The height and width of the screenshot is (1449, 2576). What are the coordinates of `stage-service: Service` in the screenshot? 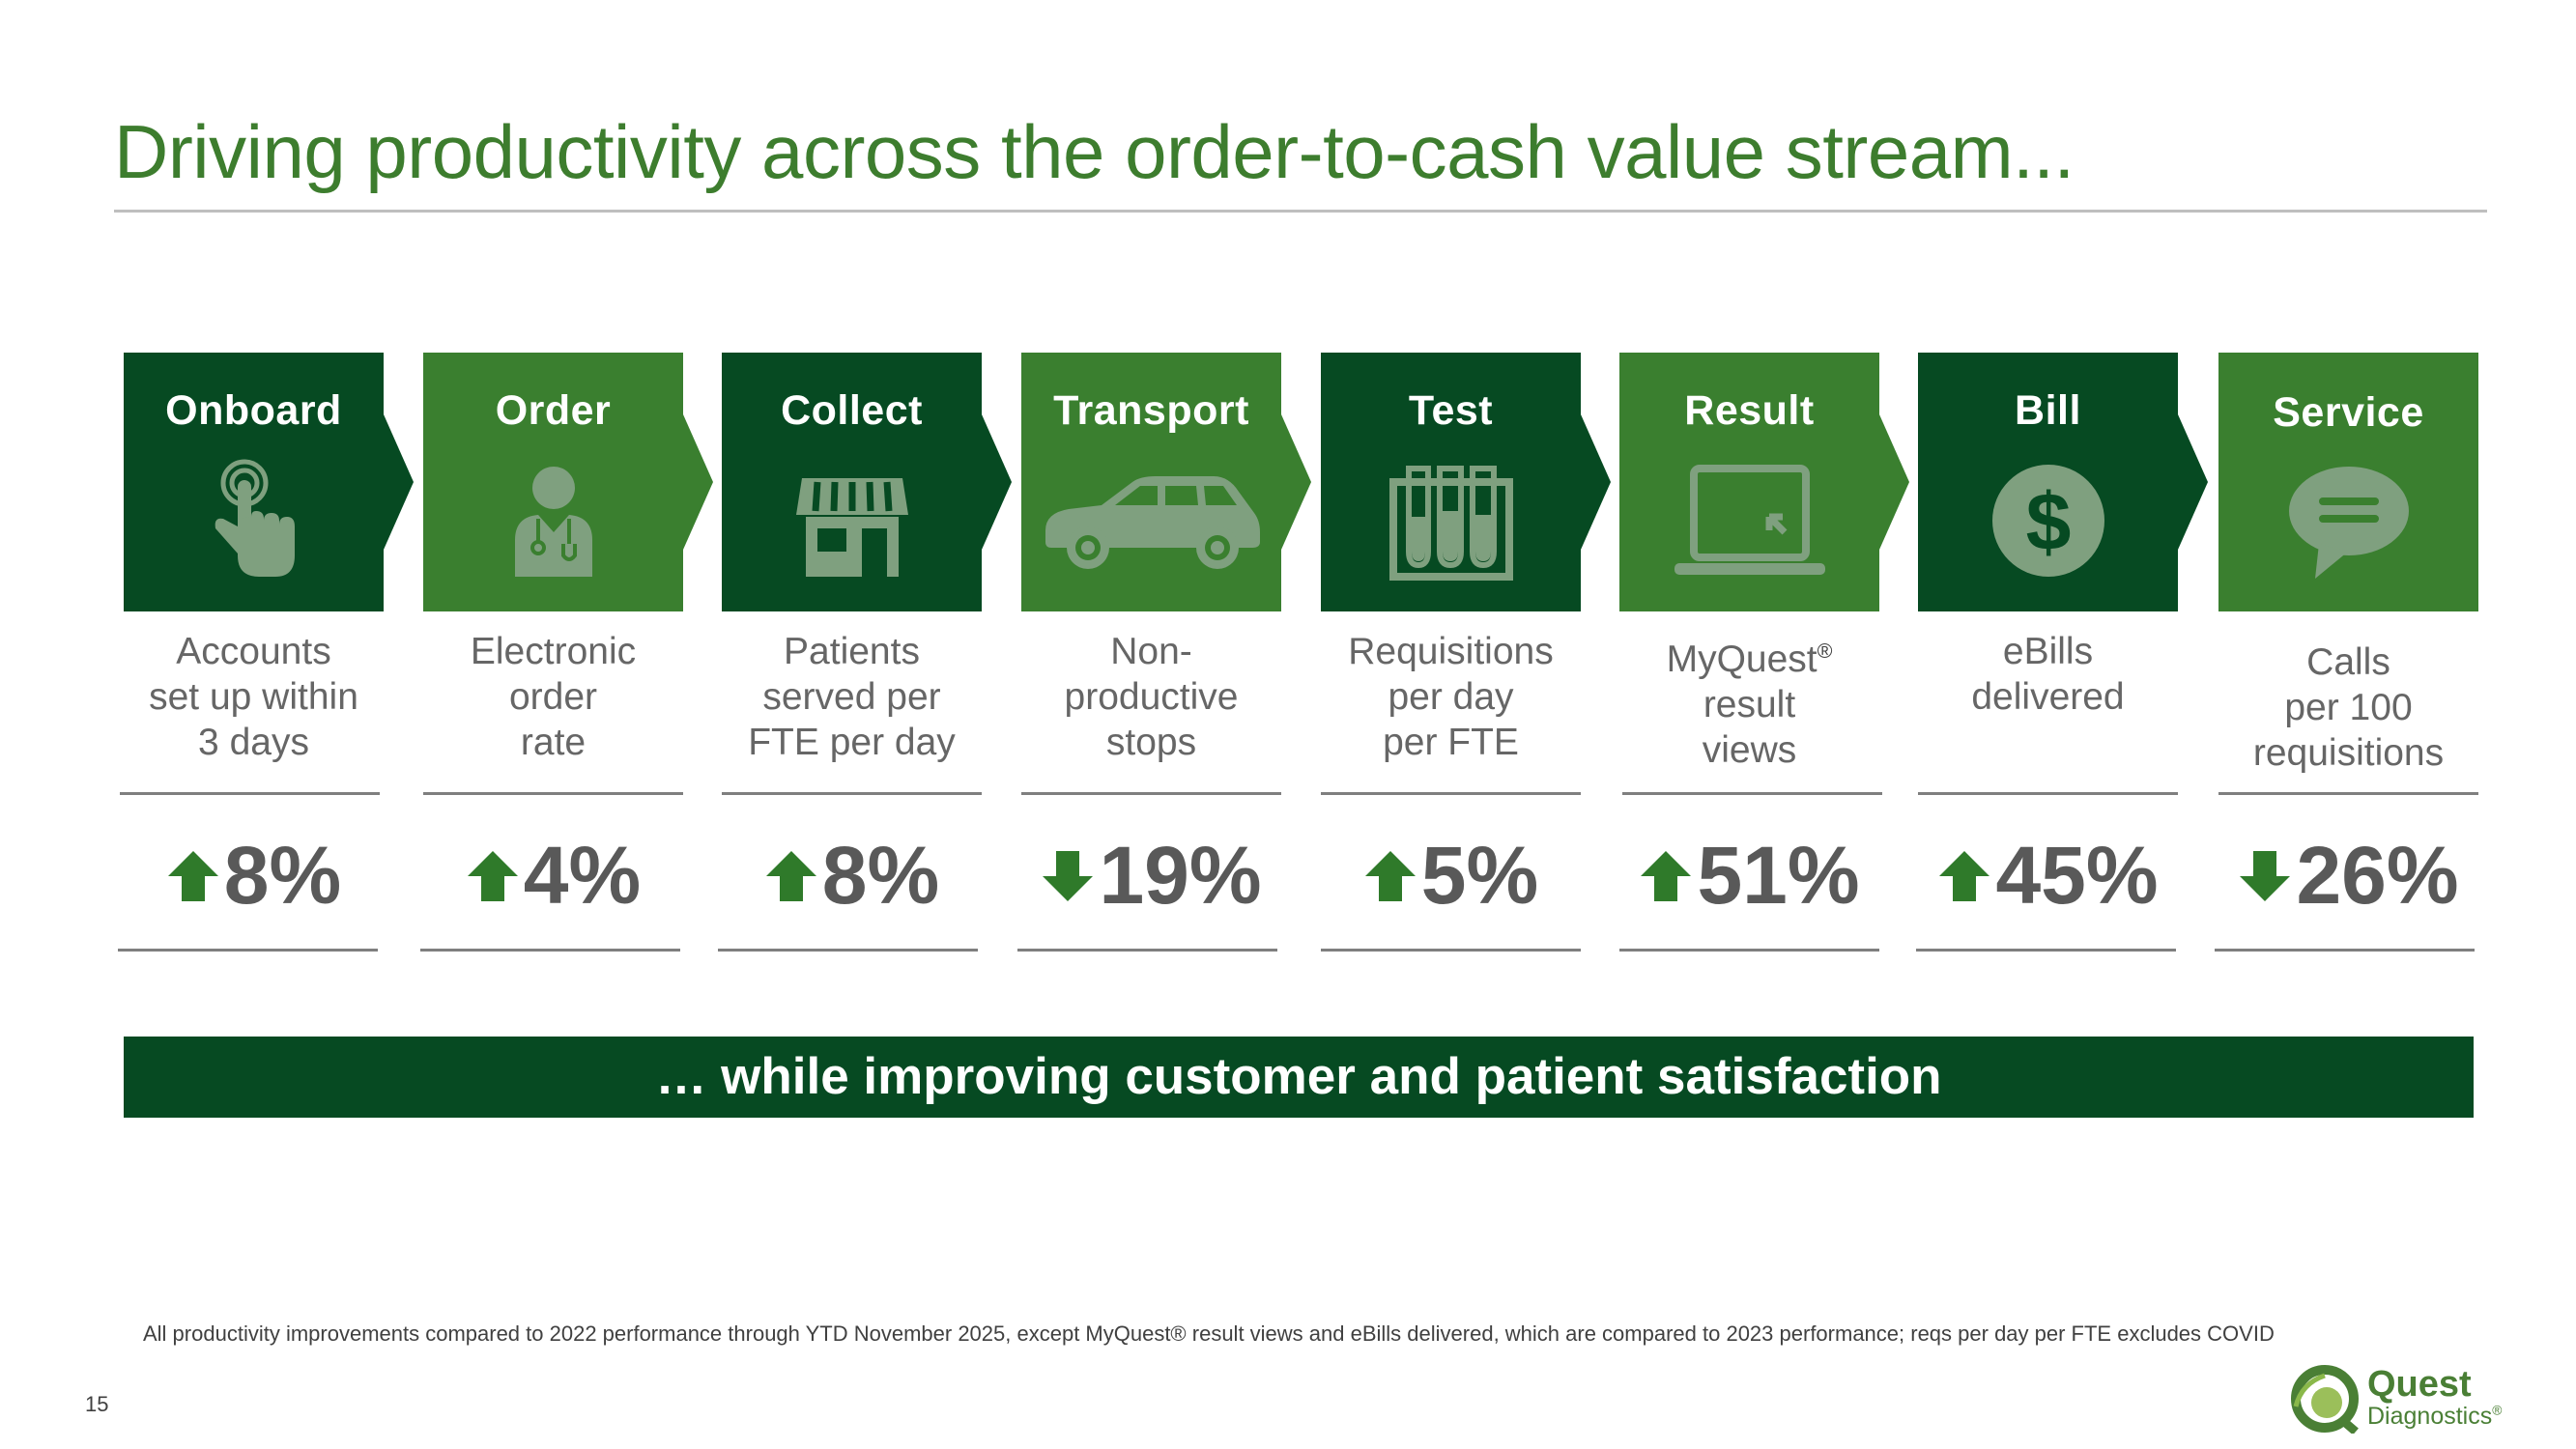 It's located at (2348, 482).